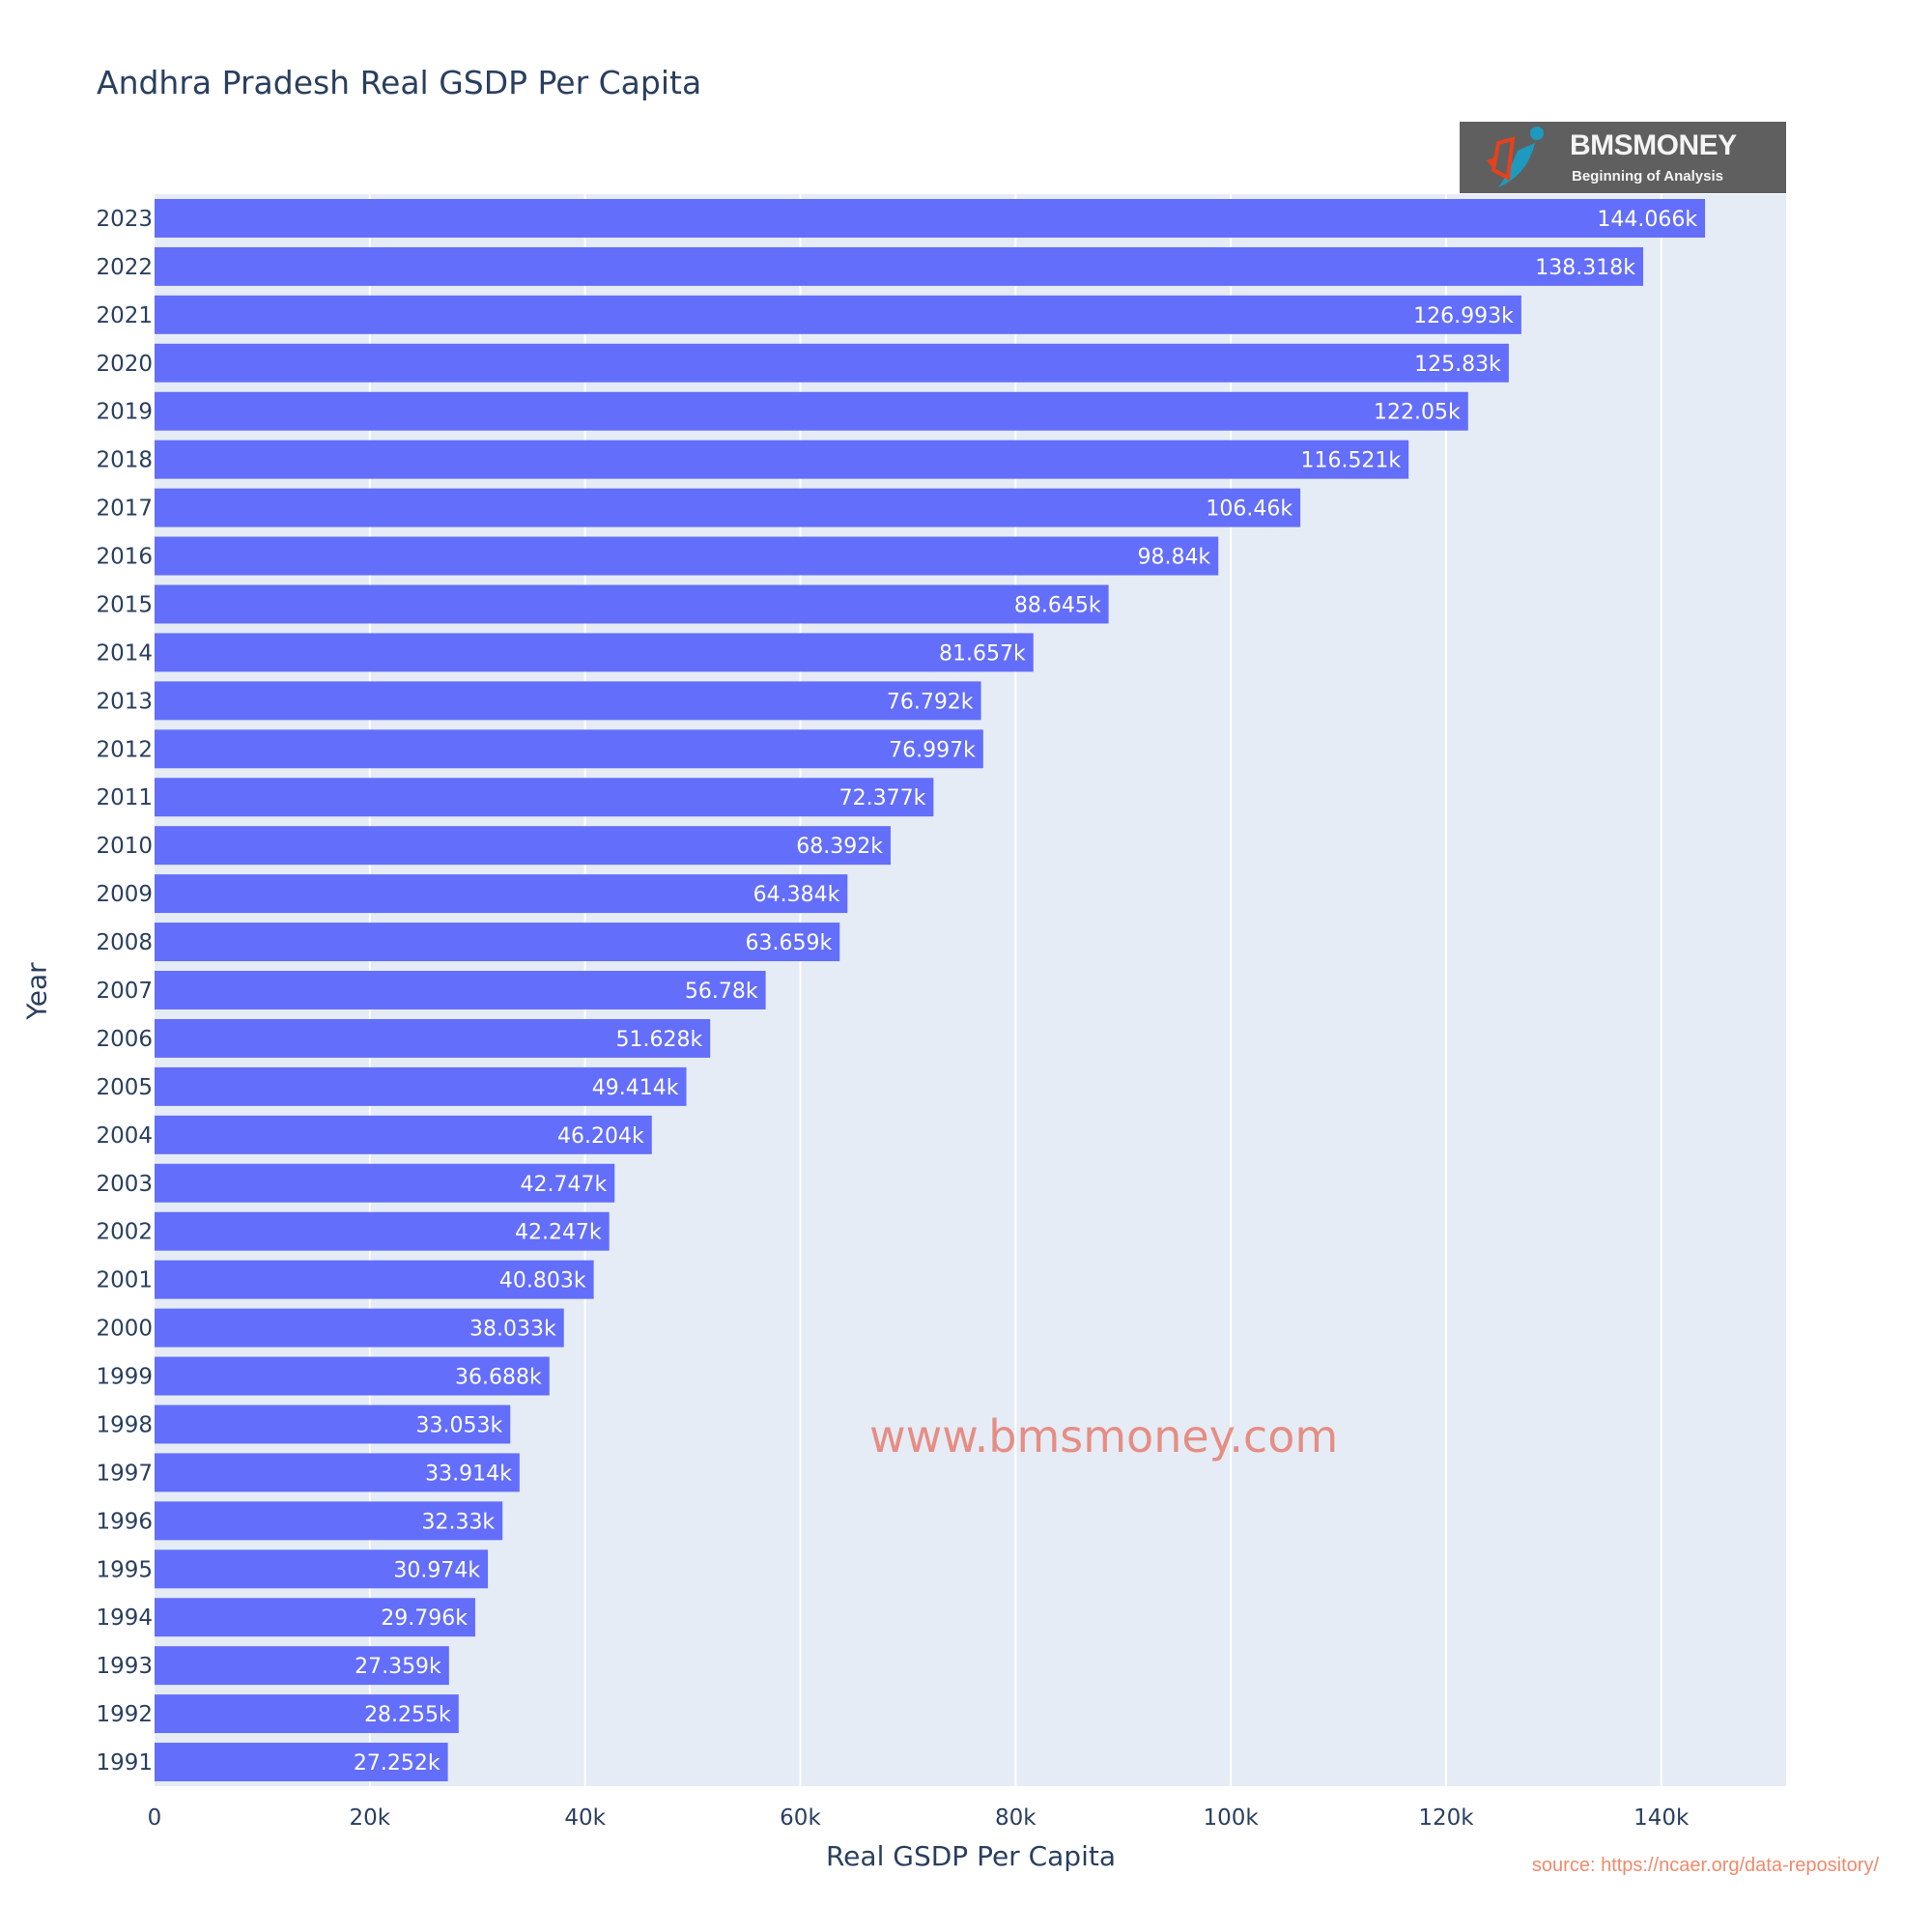 The height and width of the screenshot is (1932, 1932). I want to click on bar-value-label: 49.414k, so click(635, 1088).